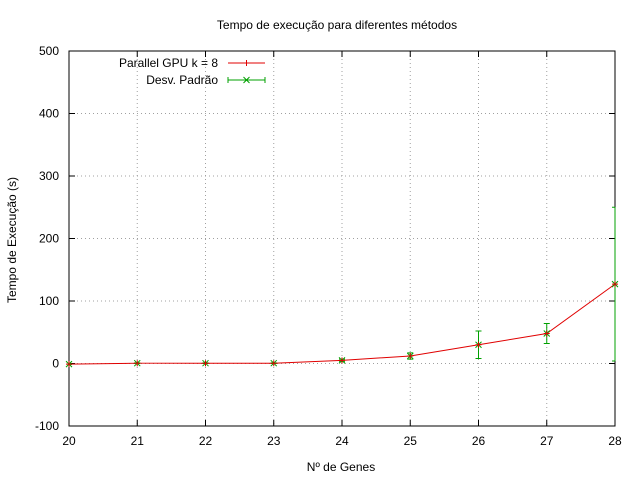  What do you see at coordinates (547, 441) in the screenshot?
I see `x-tick-label: 27` at bounding box center [547, 441].